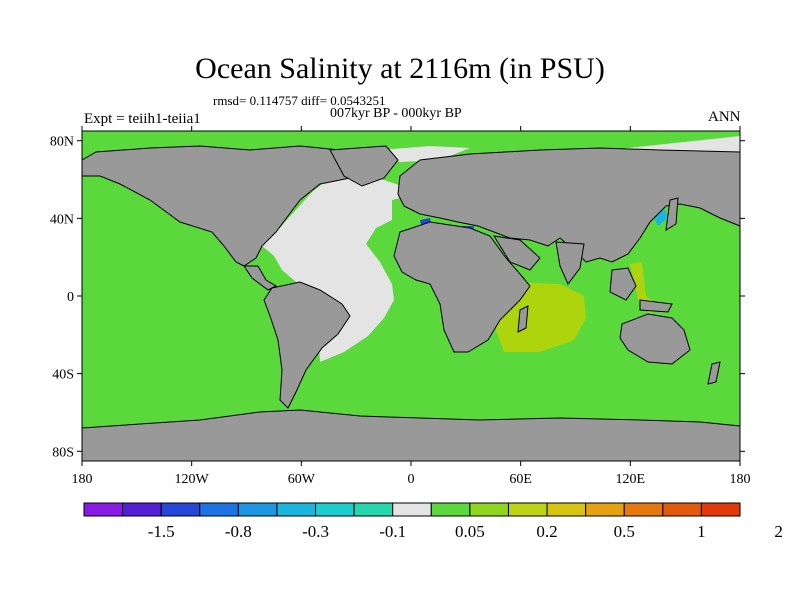  What do you see at coordinates (299, 100) in the screenshot?
I see `stats-line: rmsd= 0.114757 diff= 0.0543251` at bounding box center [299, 100].